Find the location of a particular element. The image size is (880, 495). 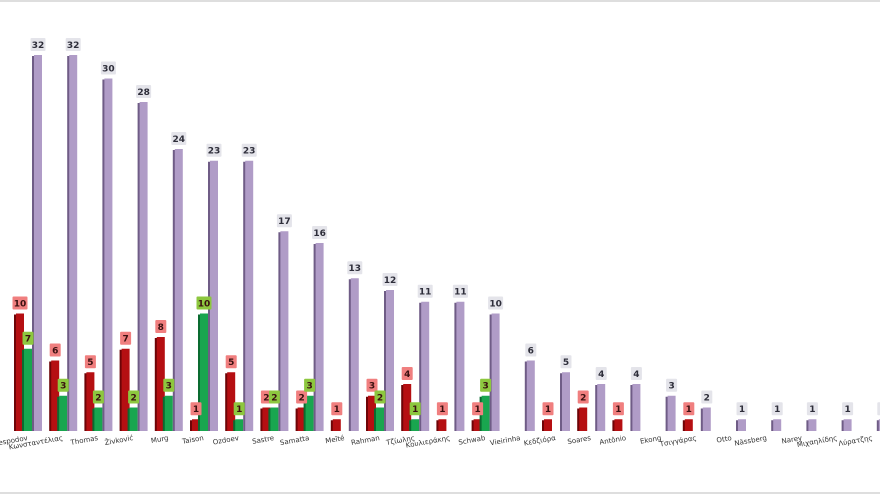

bar-red-samatta is located at coordinates (301, 419).